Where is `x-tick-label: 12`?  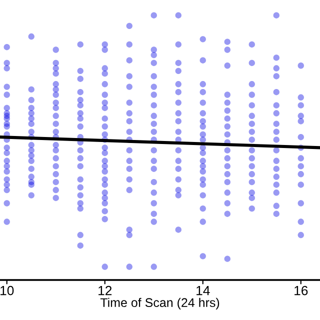 x-tick-label: 12 is located at coordinates (105, 291).